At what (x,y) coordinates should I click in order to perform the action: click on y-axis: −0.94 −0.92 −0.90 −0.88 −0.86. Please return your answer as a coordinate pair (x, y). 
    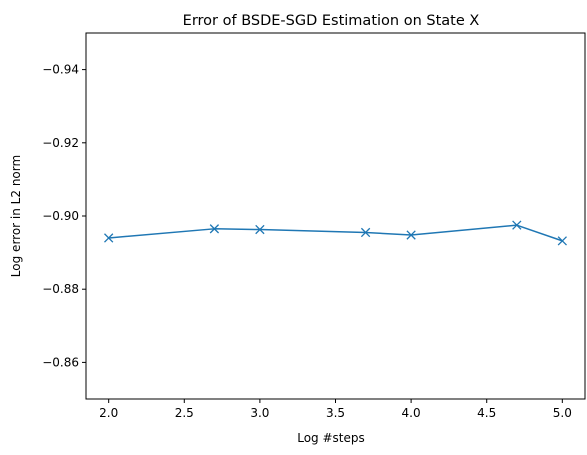
    Looking at the image, I should click on (64, 216).